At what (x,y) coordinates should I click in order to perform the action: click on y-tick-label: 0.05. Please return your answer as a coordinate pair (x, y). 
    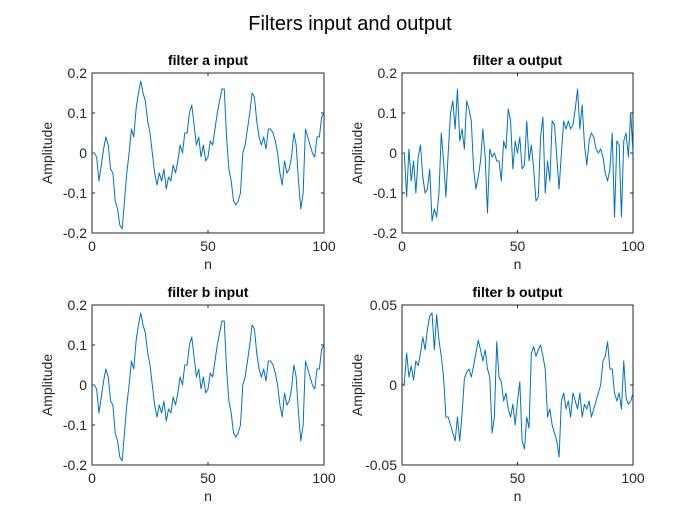
    Looking at the image, I should click on (383, 305).